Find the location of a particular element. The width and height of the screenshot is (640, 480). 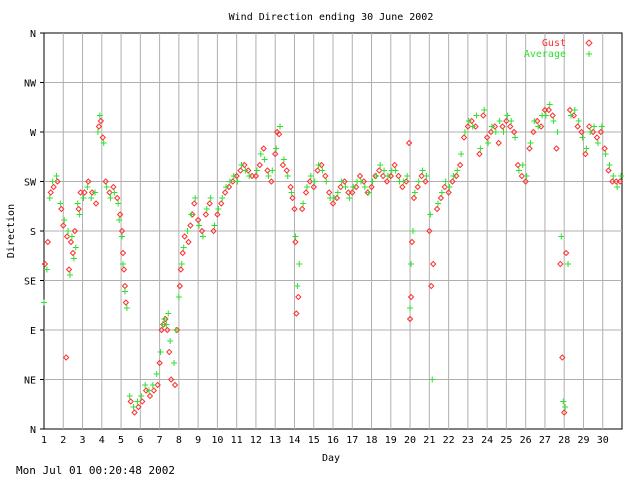

x-axis-label: Day is located at coordinates (331, 458).